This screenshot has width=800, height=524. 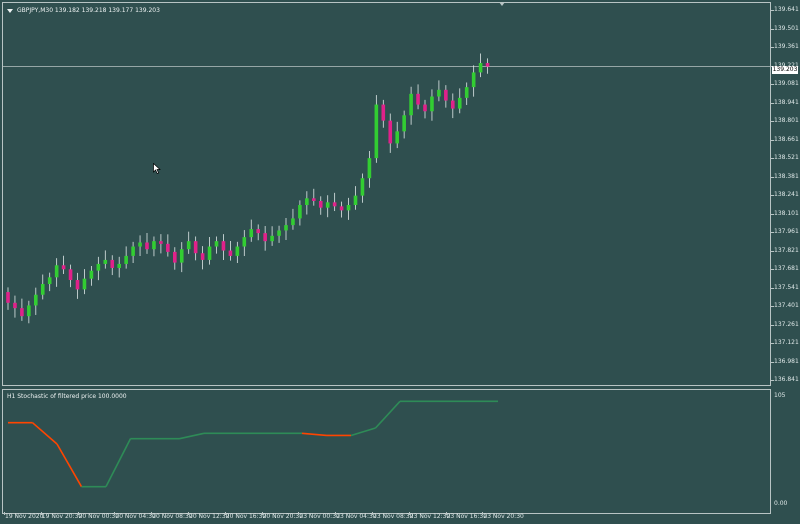 I want to click on price-scale-label: 137.681, so click(x=786, y=268).